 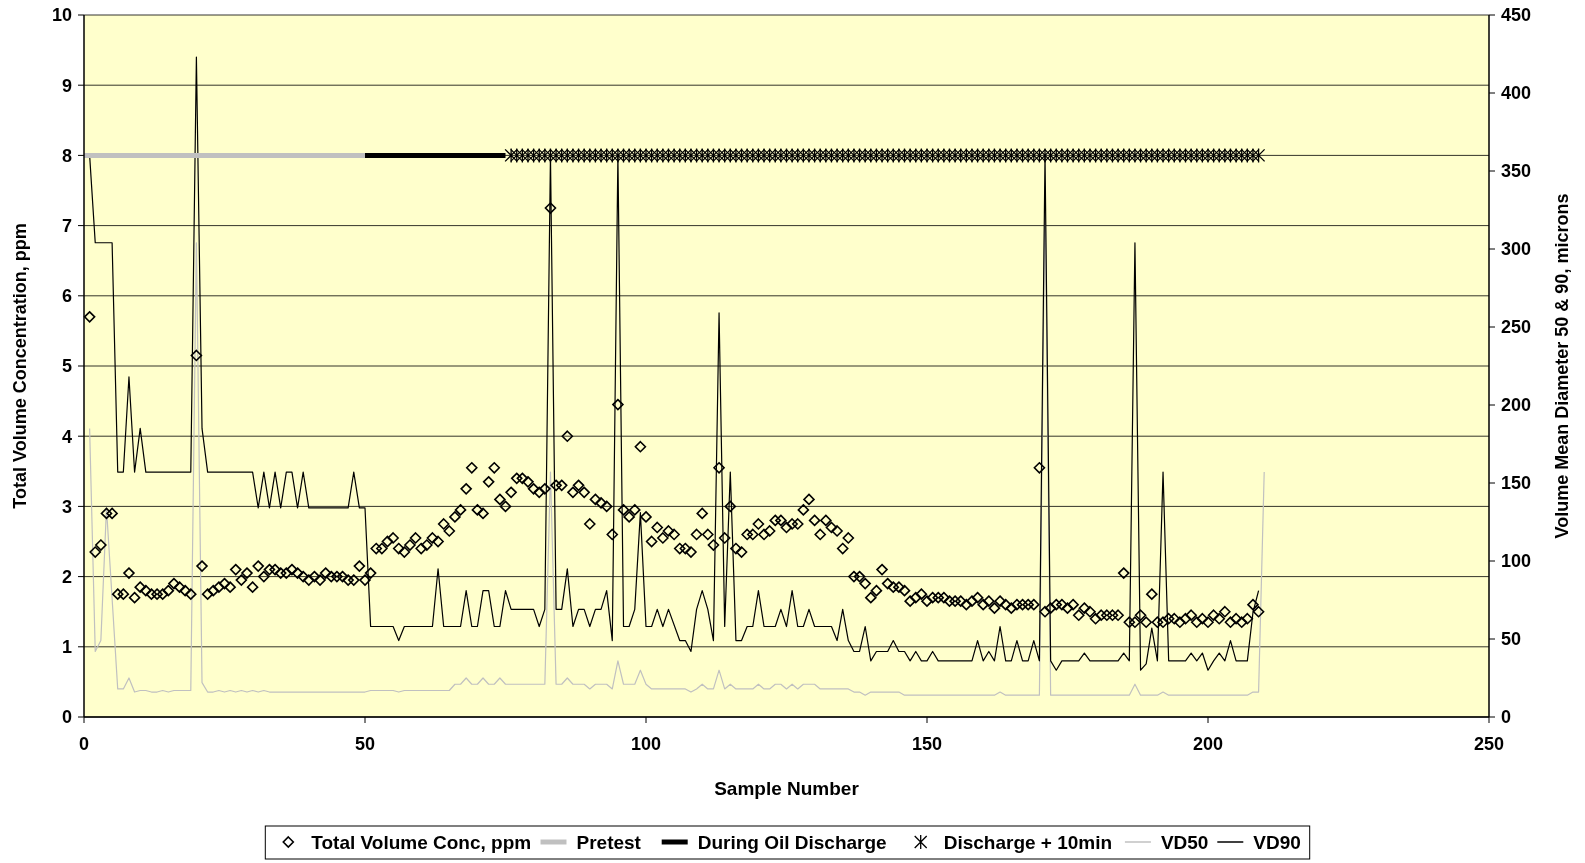 What do you see at coordinates (84, 744) in the screenshot?
I see `x-tick-label: 0` at bounding box center [84, 744].